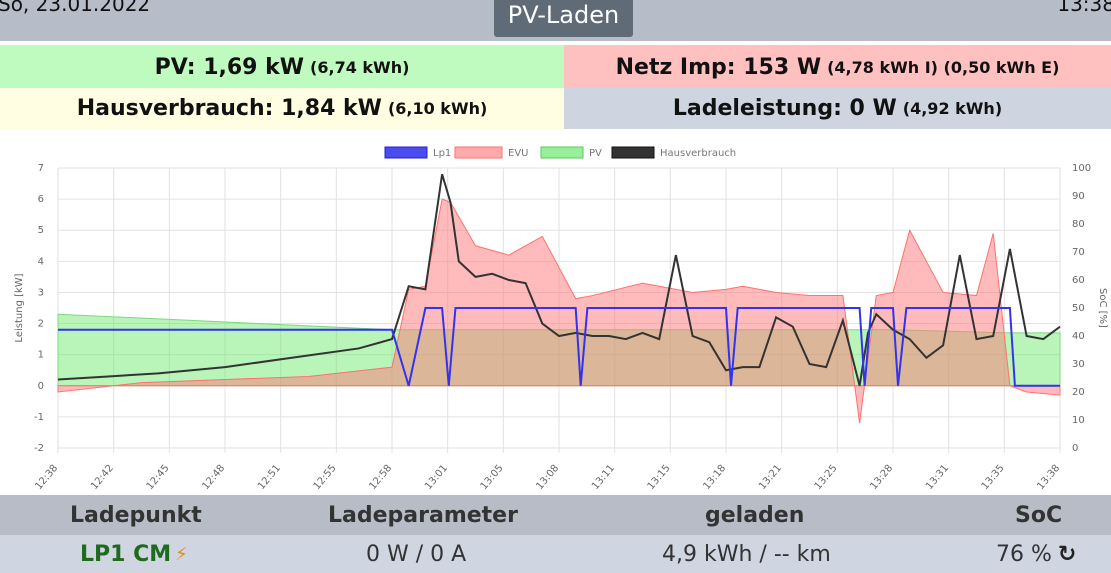  I want to click on y-tick-label: 0, so click(41, 386).